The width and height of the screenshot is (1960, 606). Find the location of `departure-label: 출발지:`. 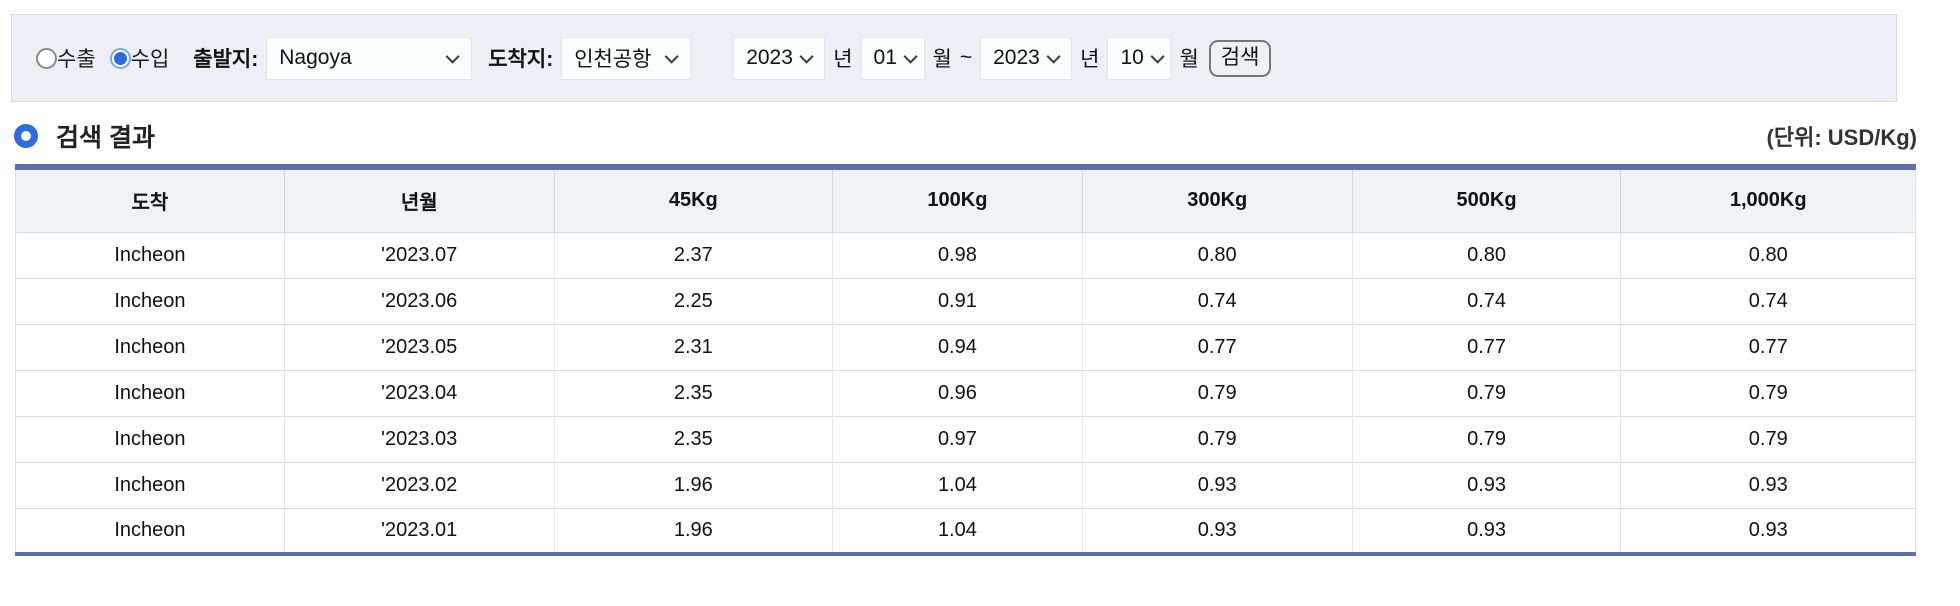

departure-label: 출발지: is located at coordinates (226, 59).